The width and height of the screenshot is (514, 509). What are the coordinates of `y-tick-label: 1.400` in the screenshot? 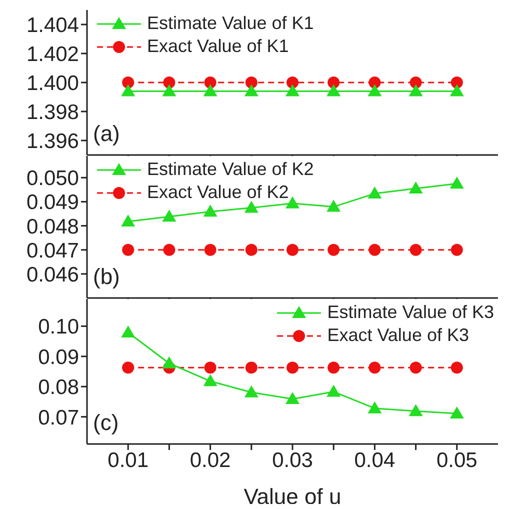 It's located at (52, 83).